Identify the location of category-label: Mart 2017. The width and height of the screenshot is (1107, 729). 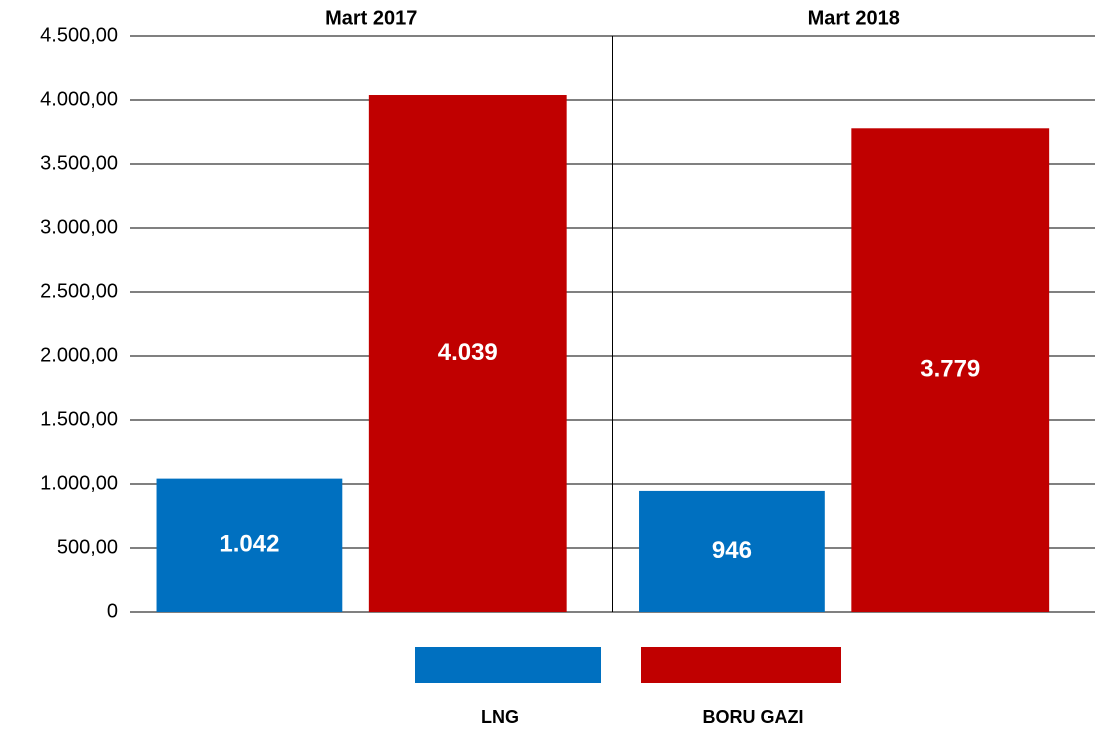
(371, 18).